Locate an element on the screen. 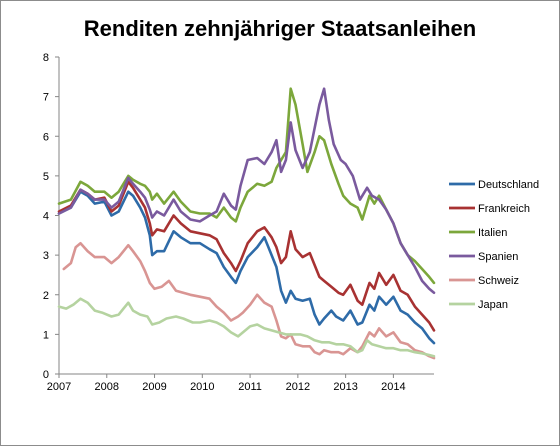  x-tick-label: 2007 is located at coordinates (59, 387).